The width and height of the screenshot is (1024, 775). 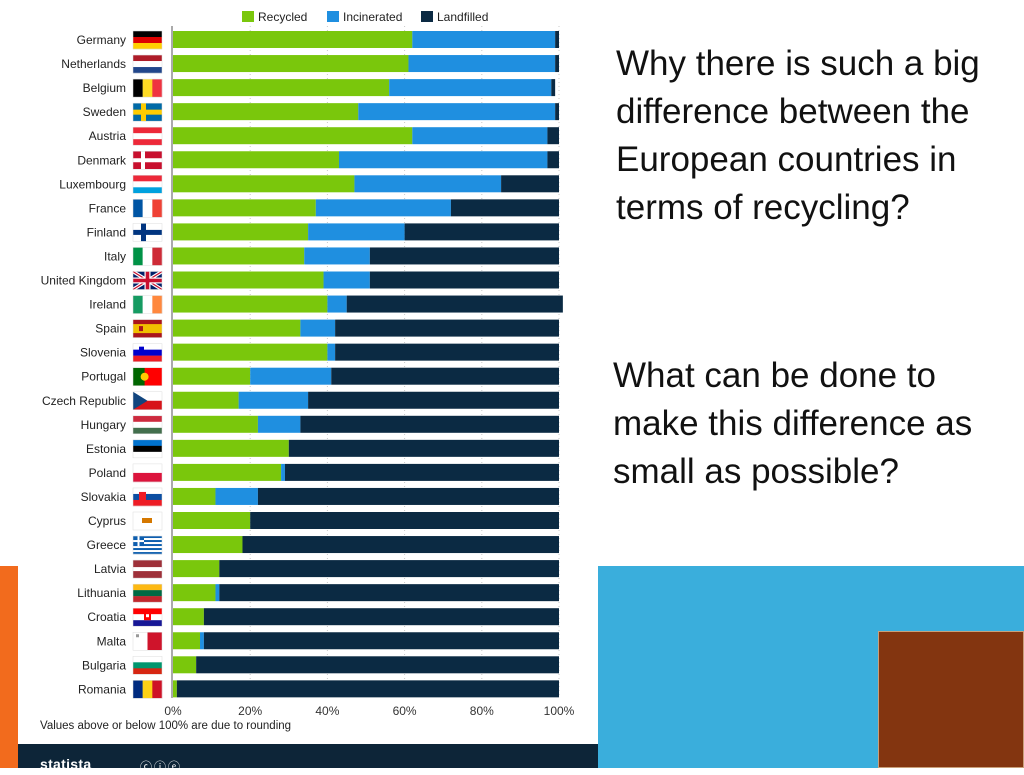 What do you see at coordinates (102, 160) in the screenshot?
I see `country-label: Denmark` at bounding box center [102, 160].